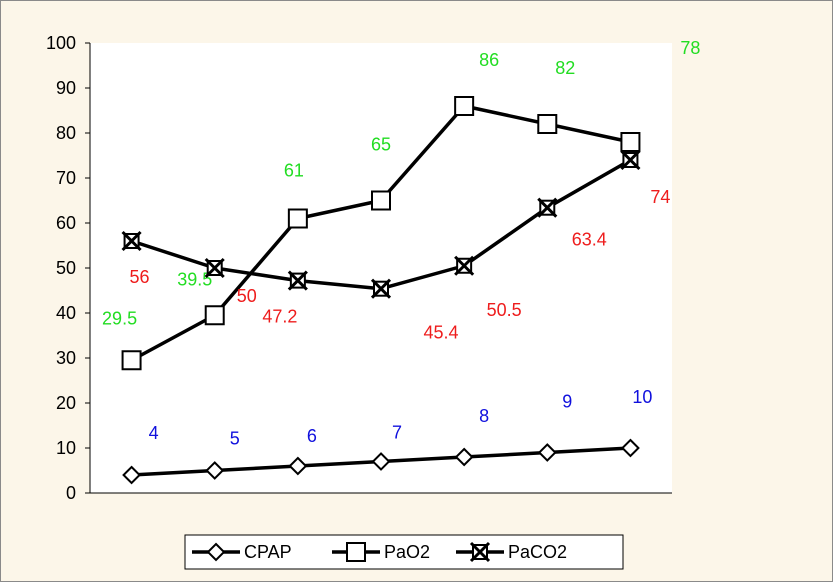 The width and height of the screenshot is (833, 582). Describe the element at coordinates (119, 318) in the screenshot. I see `data-label-pao2: 29.5` at that location.